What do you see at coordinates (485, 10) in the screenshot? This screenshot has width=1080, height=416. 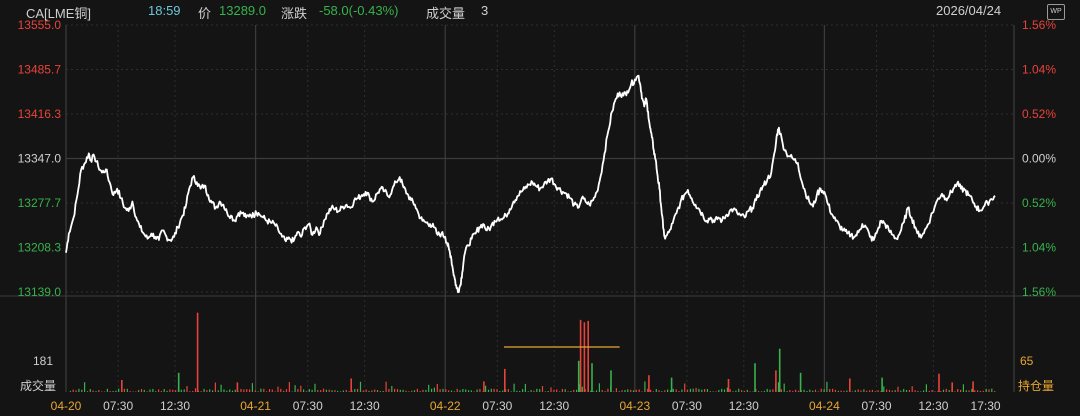 I see `volume-value: 3` at bounding box center [485, 10].